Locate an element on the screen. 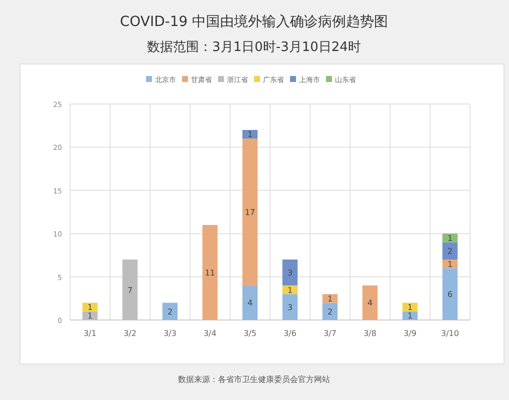 The width and height of the screenshot is (509, 400). data-label: 6 is located at coordinates (450, 295).